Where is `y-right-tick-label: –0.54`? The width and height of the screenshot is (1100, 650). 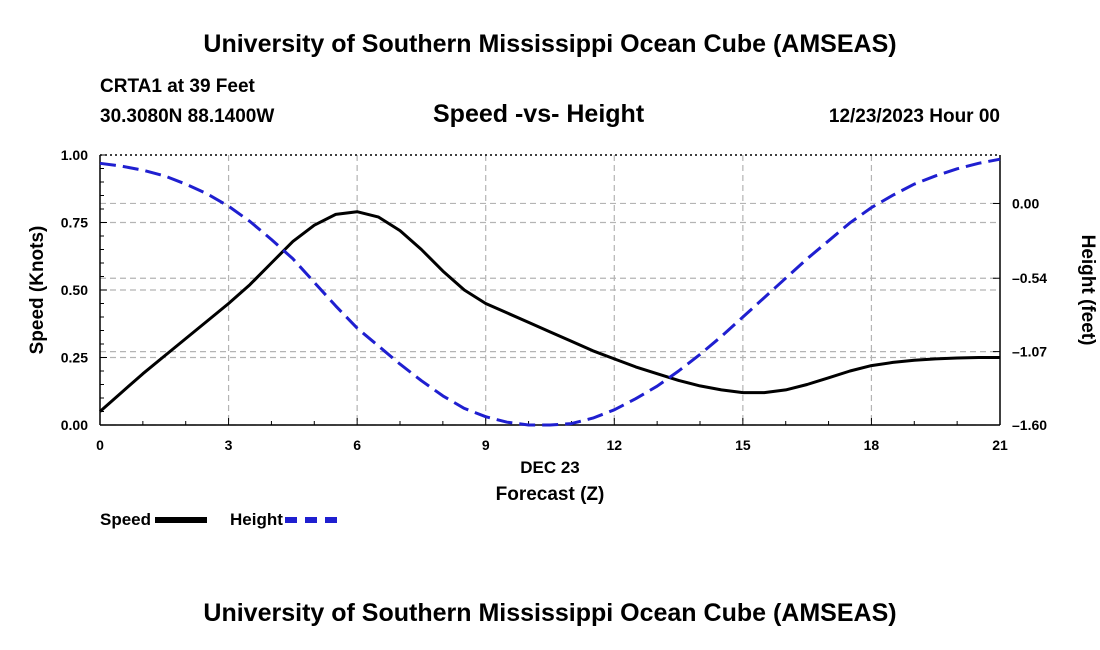 y-right-tick-label: –0.54 is located at coordinates (1029, 278).